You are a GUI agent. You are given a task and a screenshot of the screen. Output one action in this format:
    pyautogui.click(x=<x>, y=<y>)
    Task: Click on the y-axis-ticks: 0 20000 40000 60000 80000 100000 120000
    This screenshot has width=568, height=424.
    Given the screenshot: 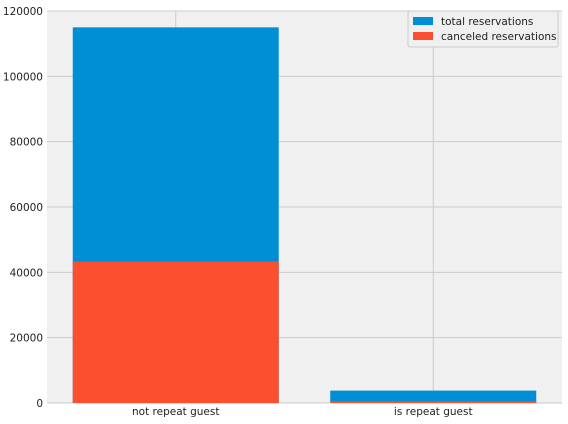 What is the action you would take?
    pyautogui.click(x=23, y=208)
    